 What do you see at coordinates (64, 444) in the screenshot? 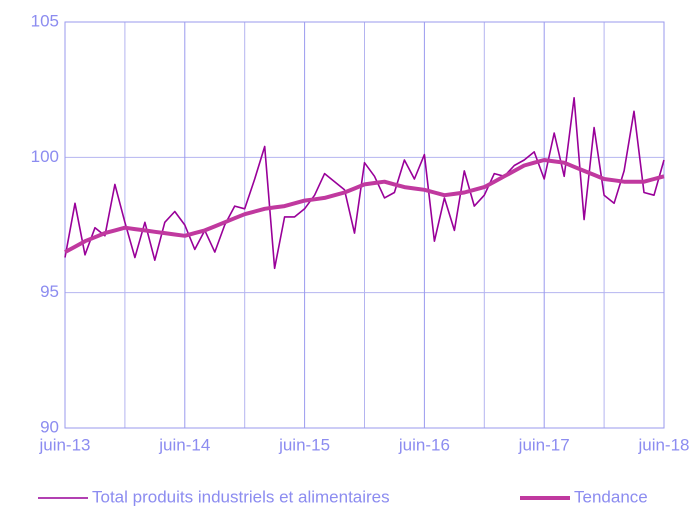
I see `x-tick-label: juin-13` at bounding box center [64, 444].